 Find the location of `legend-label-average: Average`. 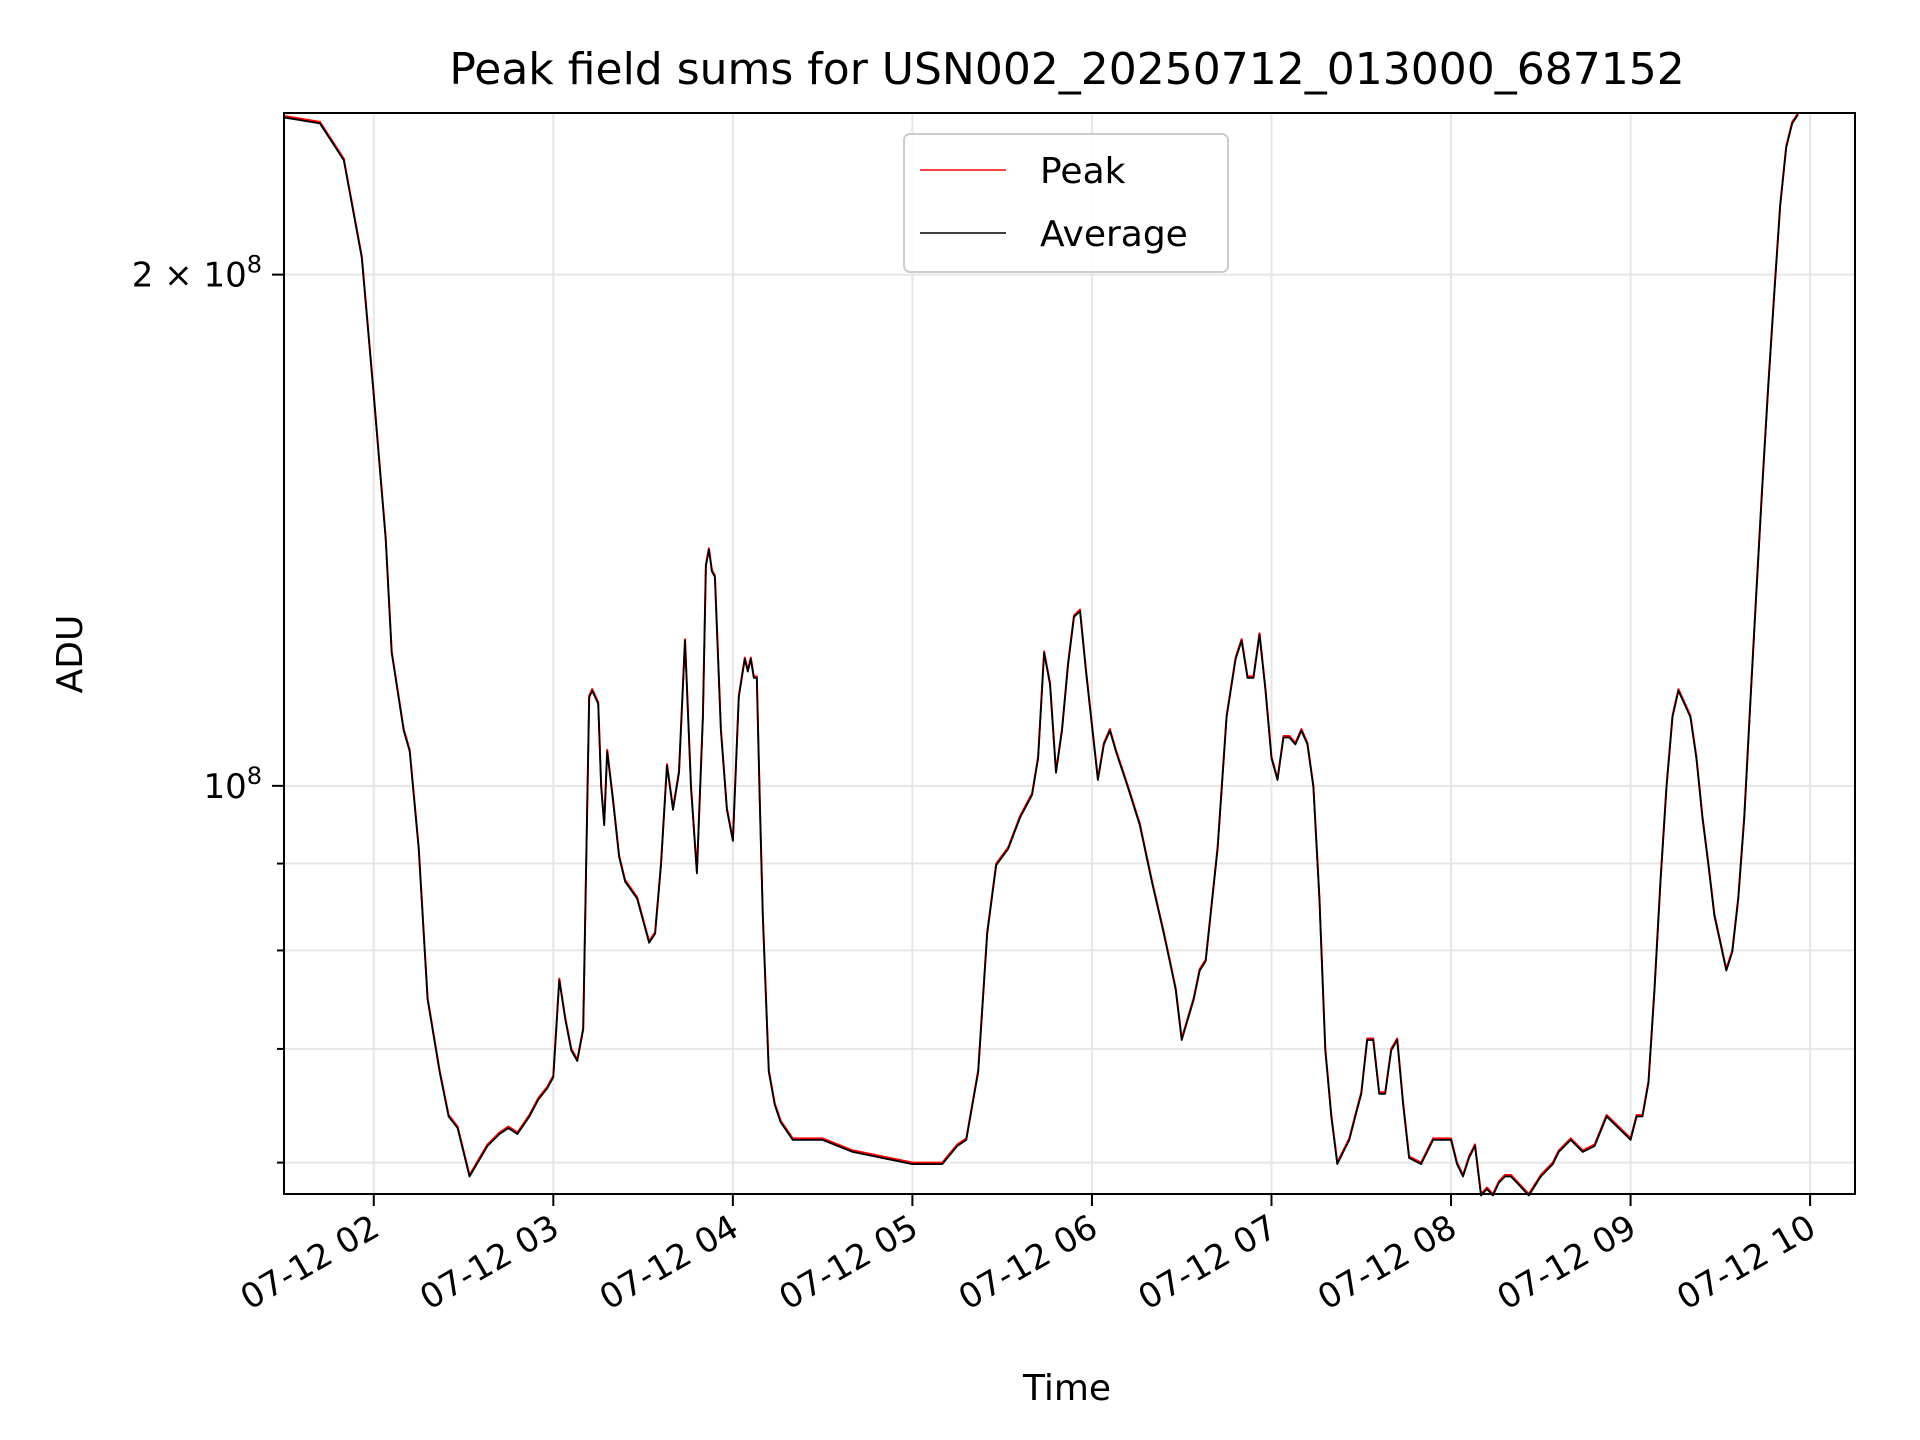

legend-label-average: Average is located at coordinates (1114, 234).